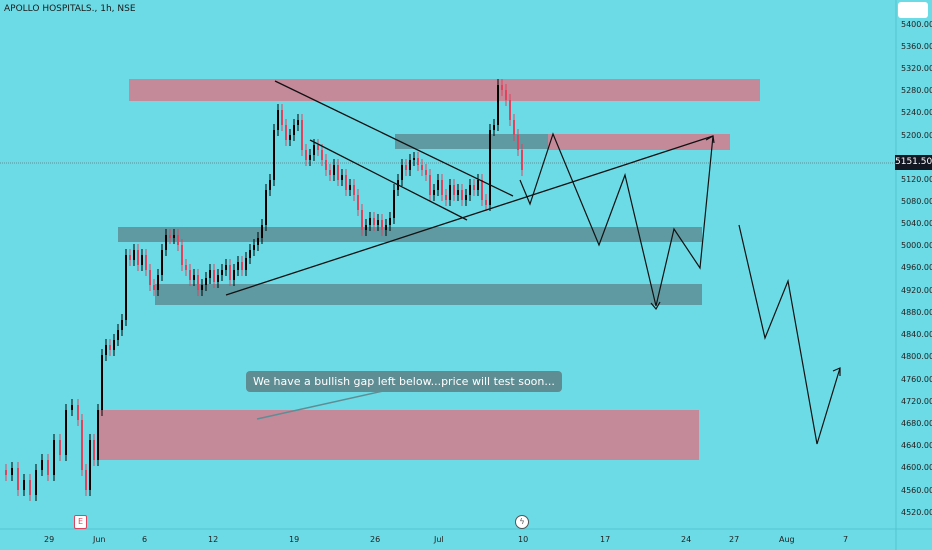  Describe the element at coordinates (916, 445) in the screenshot. I see `price-tick-label: 4640.00` at that location.